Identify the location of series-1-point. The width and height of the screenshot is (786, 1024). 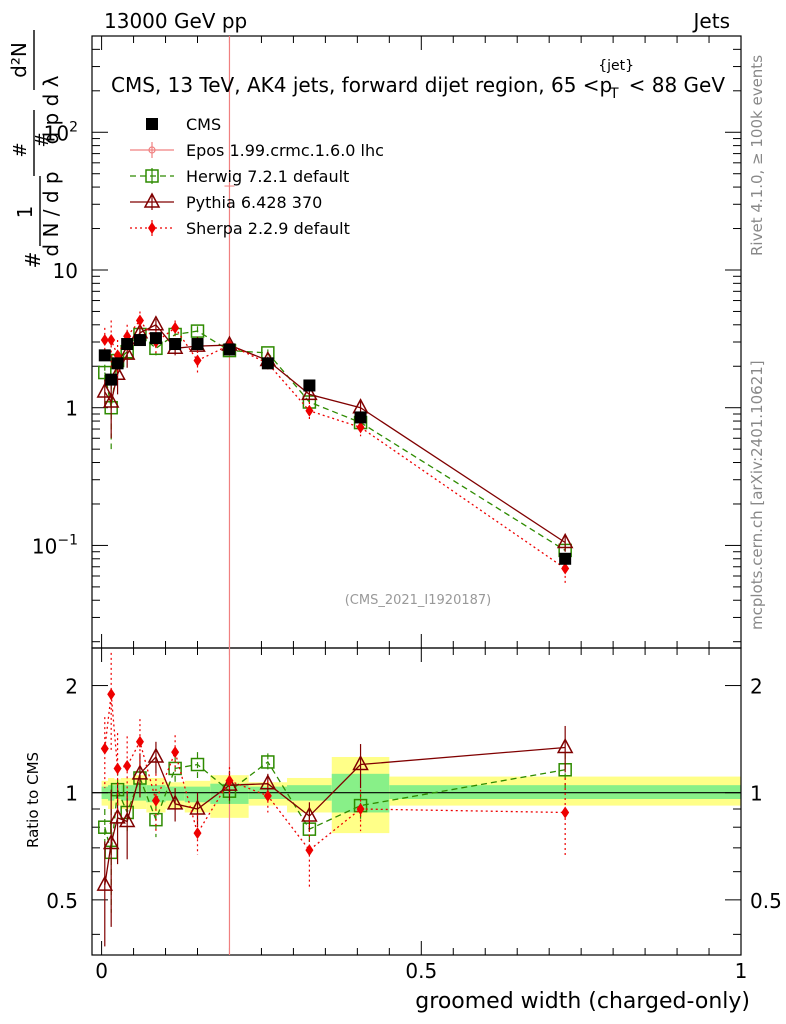
(105, 372).